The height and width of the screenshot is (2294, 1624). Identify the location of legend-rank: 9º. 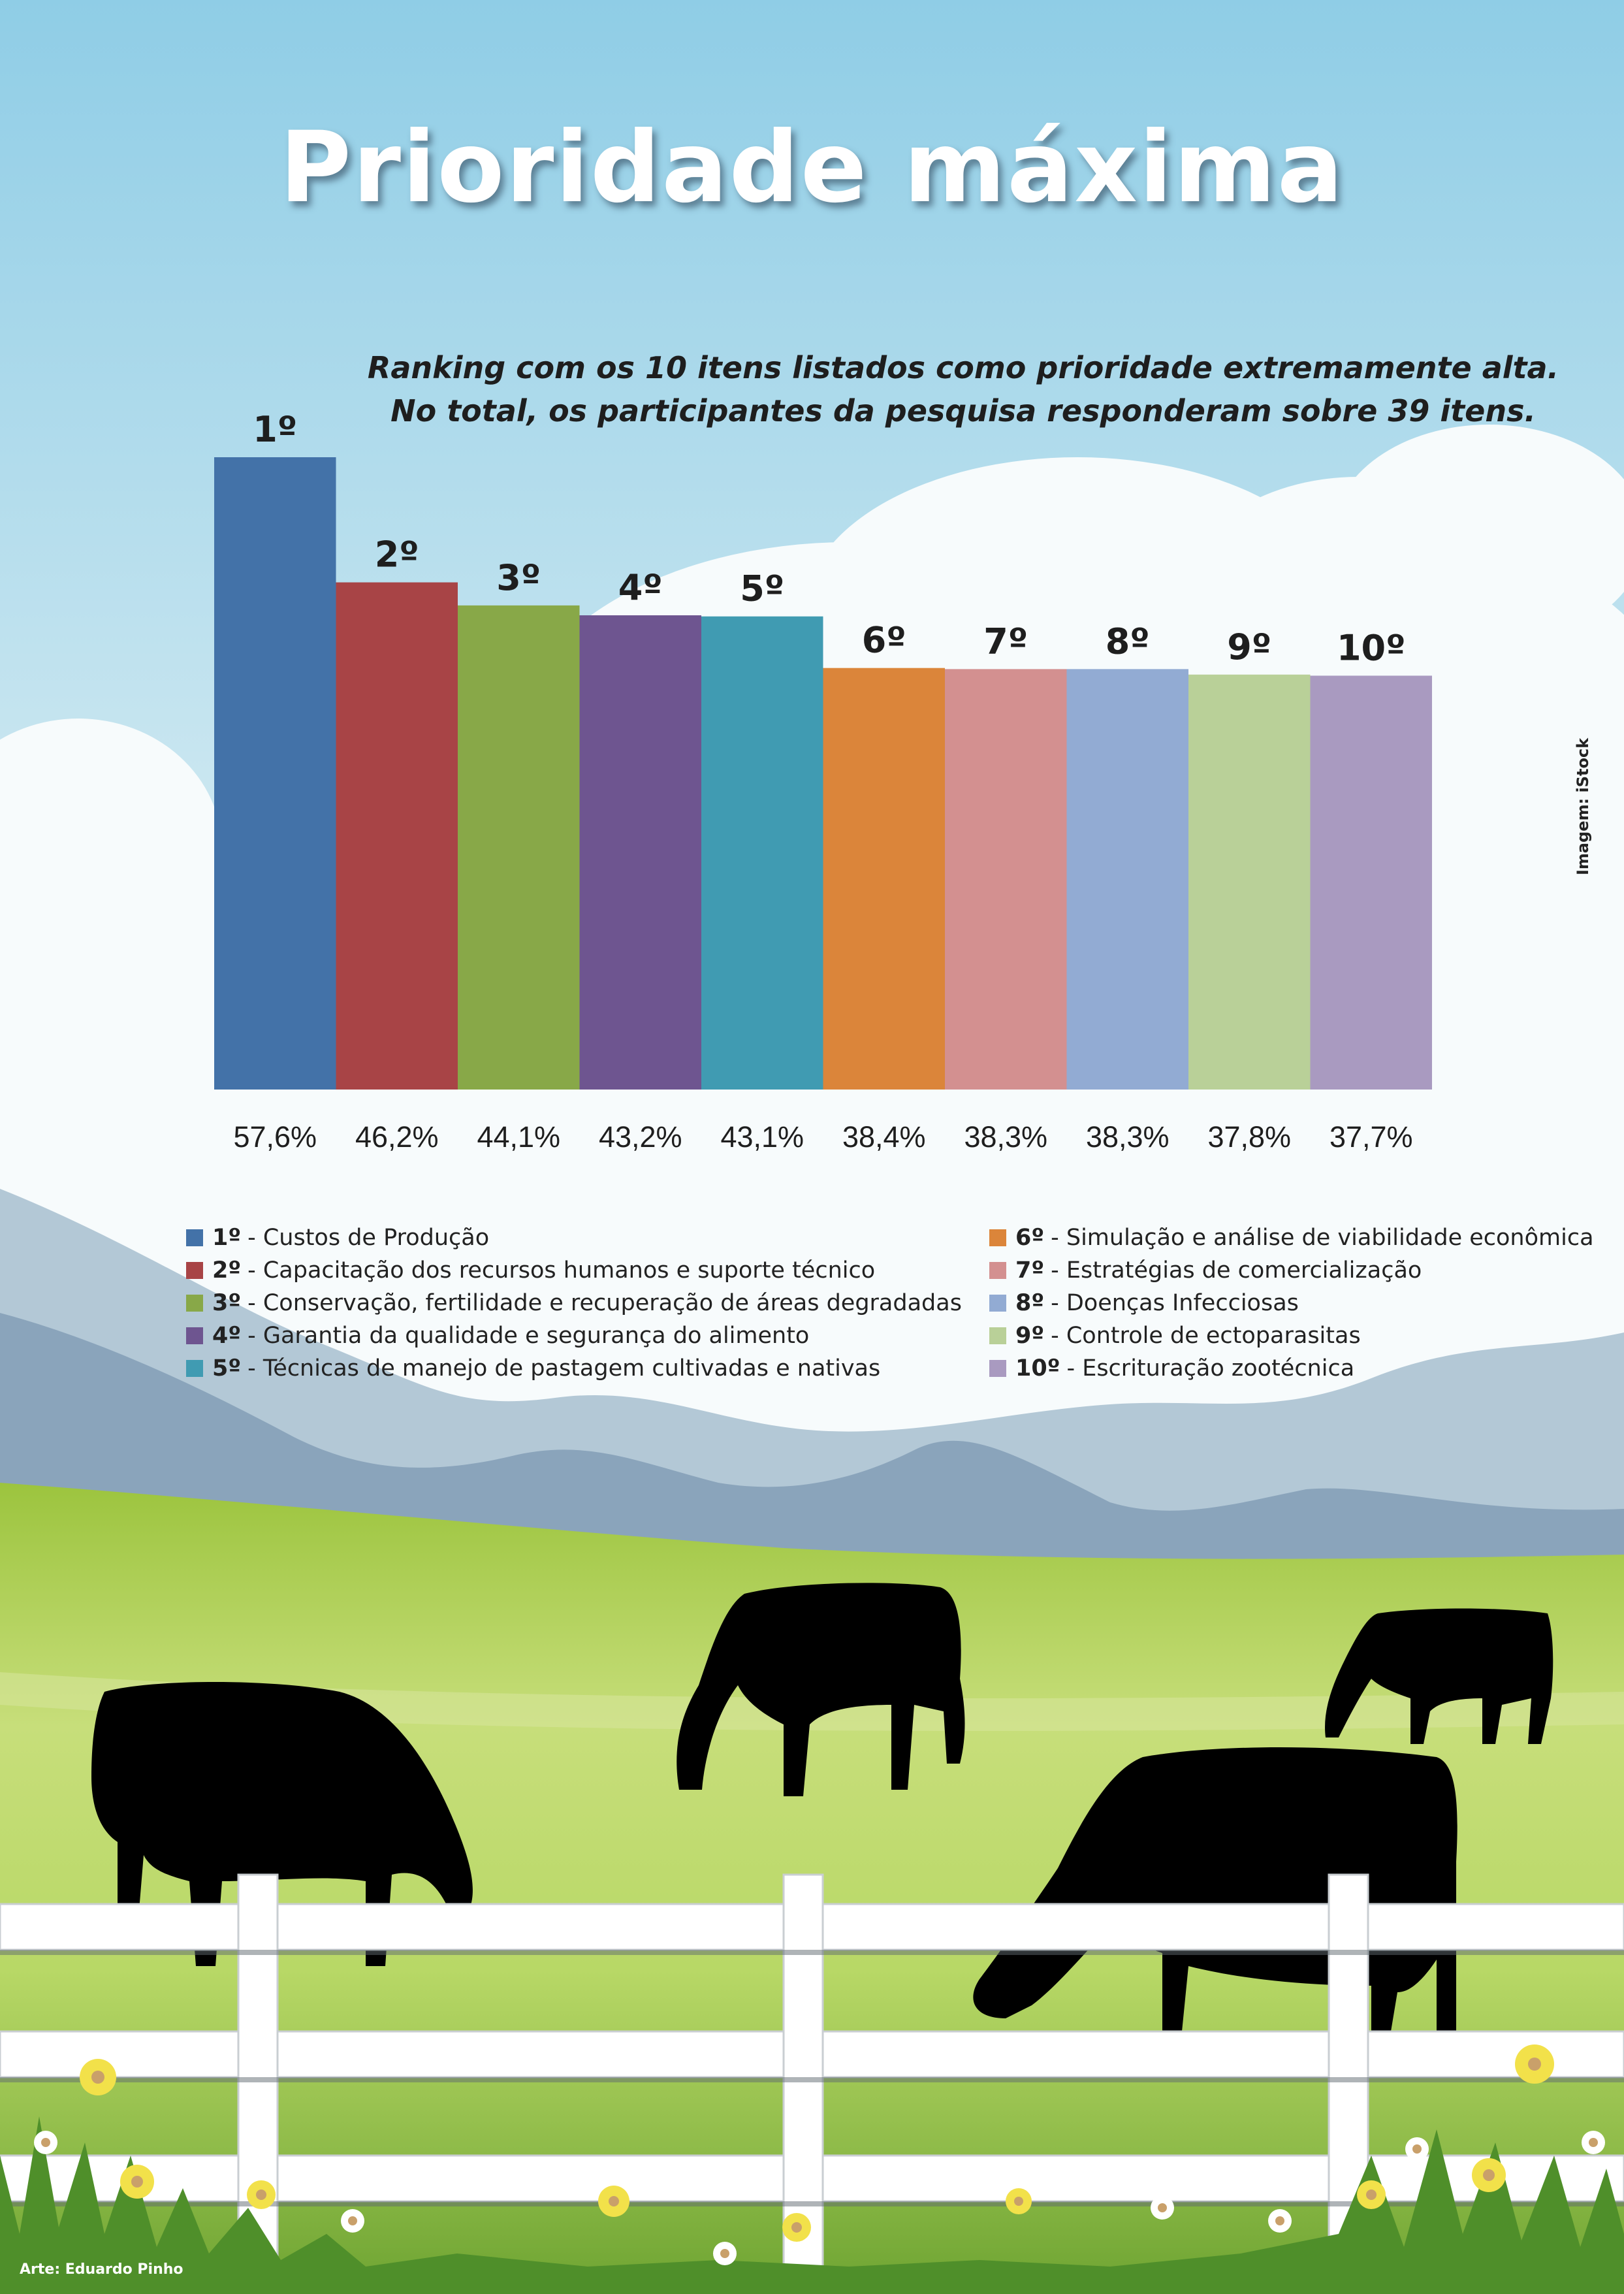
(1030, 1336).